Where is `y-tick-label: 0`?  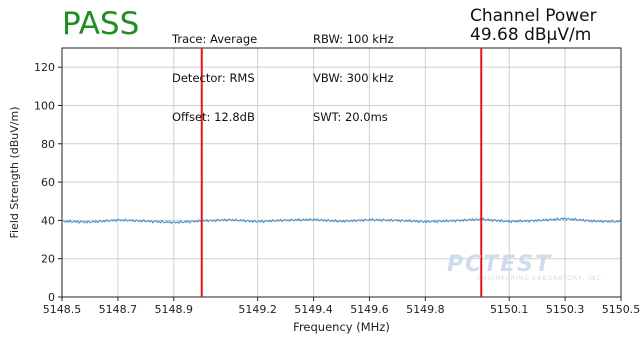
y-tick-label: 0 is located at coordinates (51, 297).